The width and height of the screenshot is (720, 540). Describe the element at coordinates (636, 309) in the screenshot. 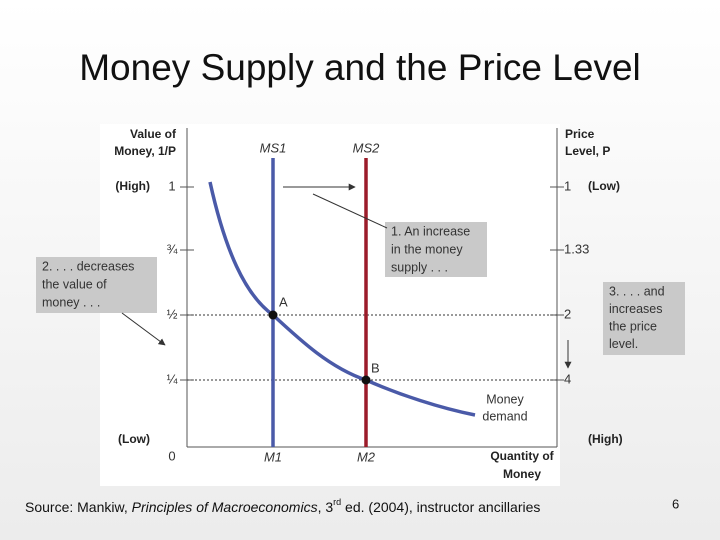

I see `note-text: increases` at that location.